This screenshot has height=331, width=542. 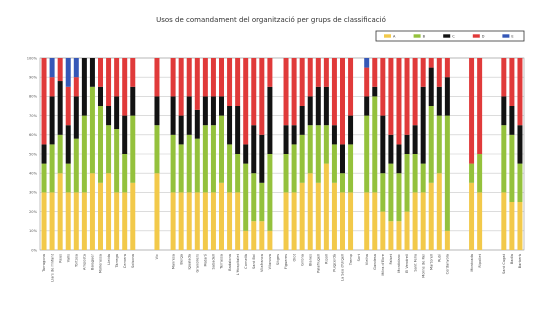 What do you see at coordinates (238, 264) in the screenshot?
I see `x-tick-label: L'Hospitalet` at bounding box center [238, 264].